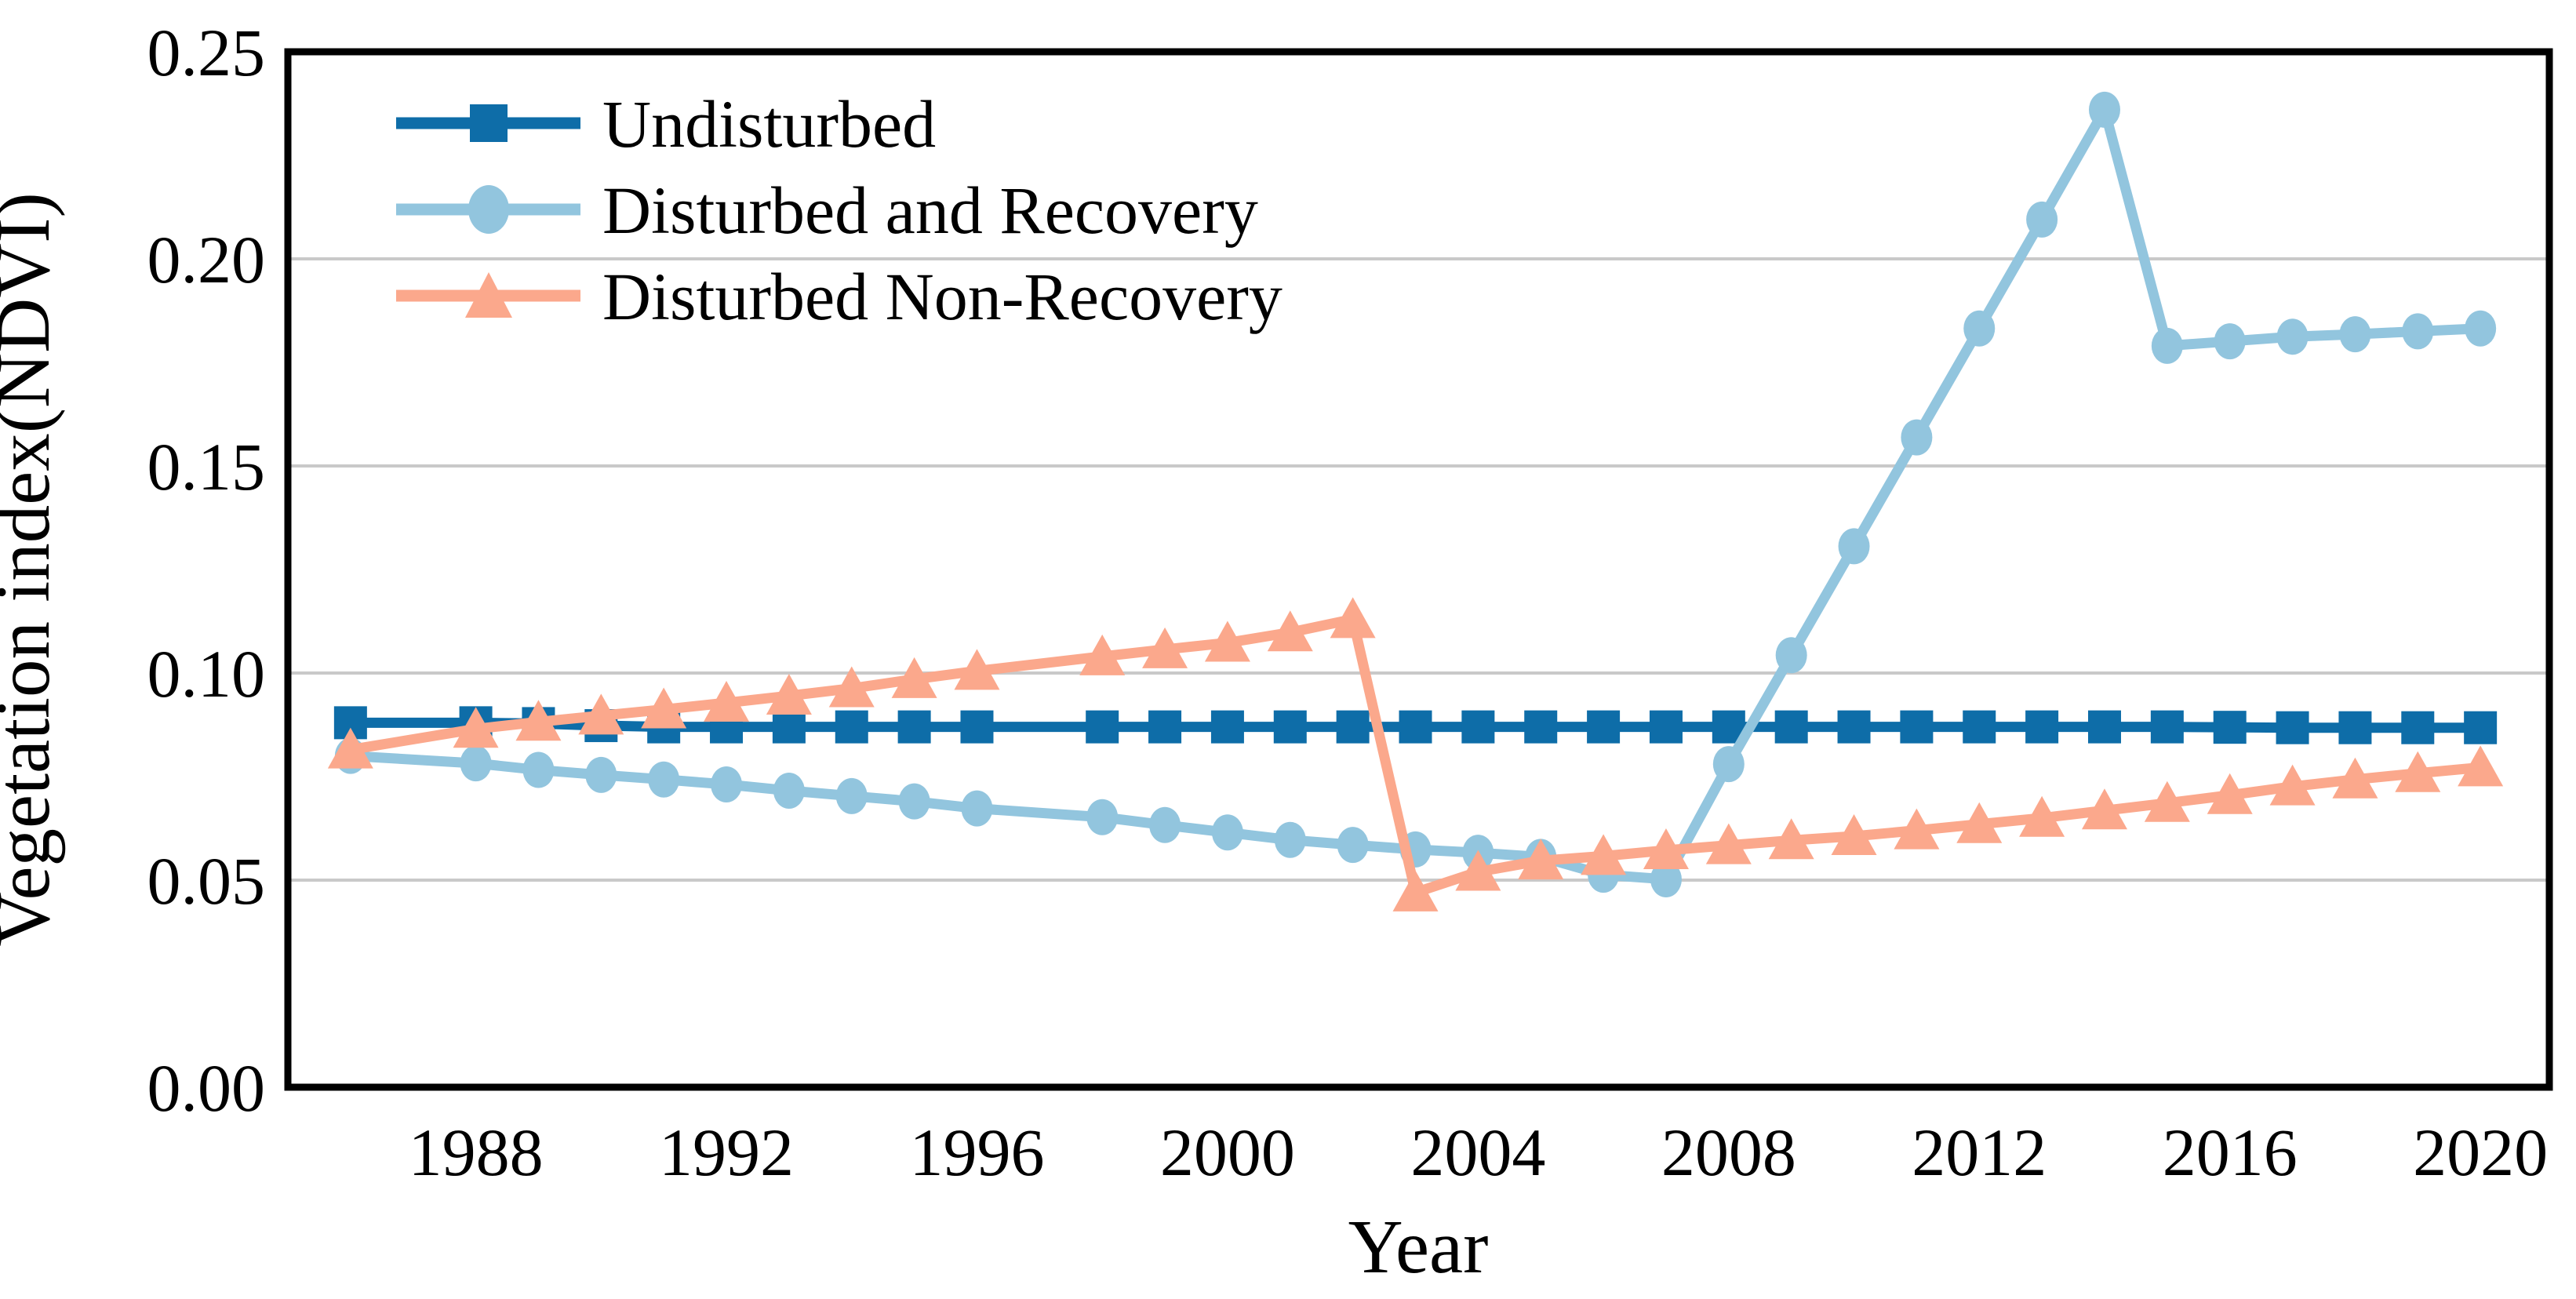  What do you see at coordinates (2230, 1152) in the screenshot?
I see `x-tick-label: 2016` at bounding box center [2230, 1152].